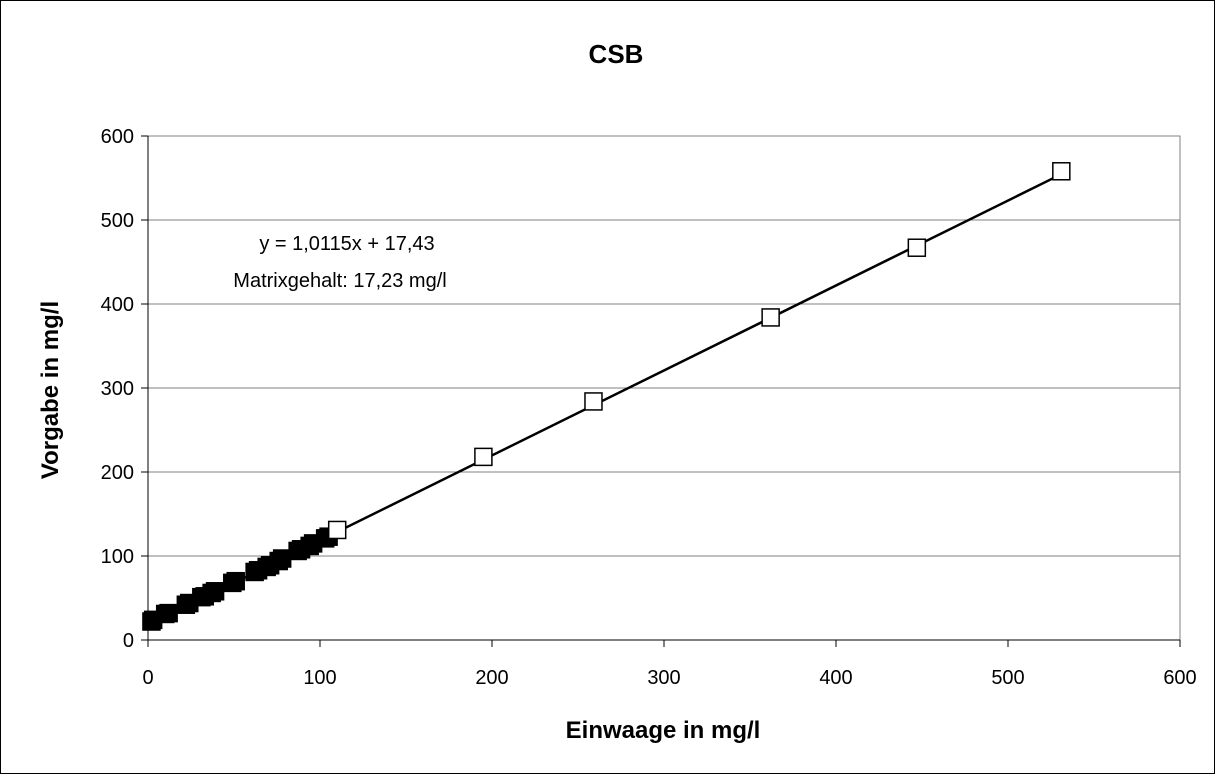 The image size is (1216, 776). I want to click on y-tick-label: 200, so click(117, 473).